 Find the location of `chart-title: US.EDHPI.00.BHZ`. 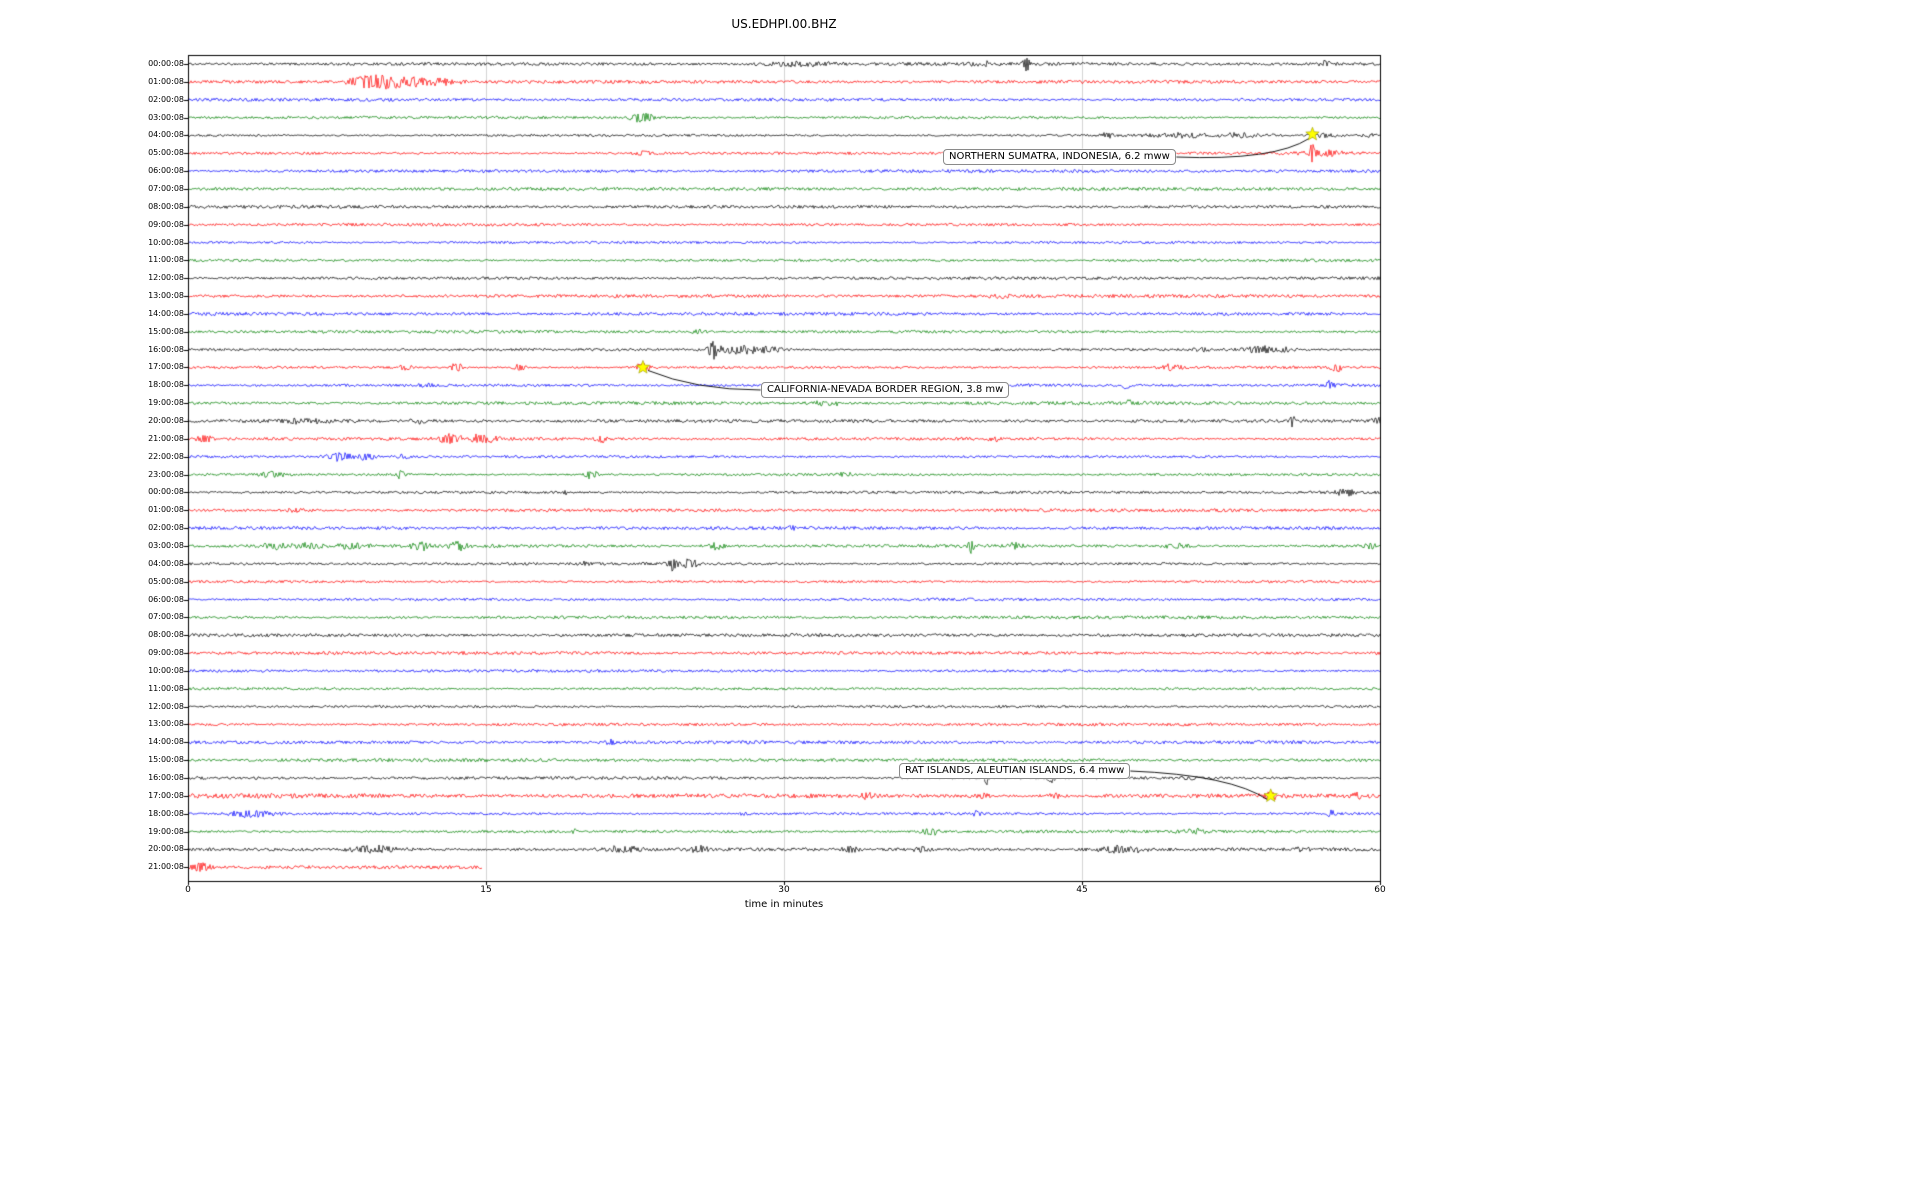

chart-title: US.EDHPI.00.BHZ is located at coordinates (784, 24).